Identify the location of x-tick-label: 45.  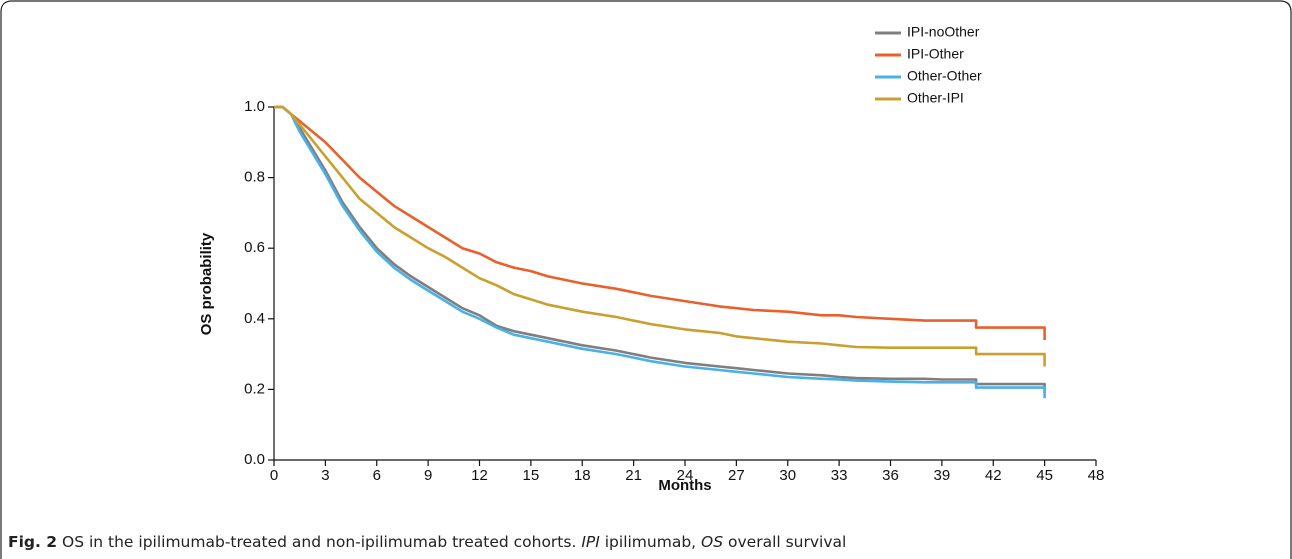
(1044, 475).